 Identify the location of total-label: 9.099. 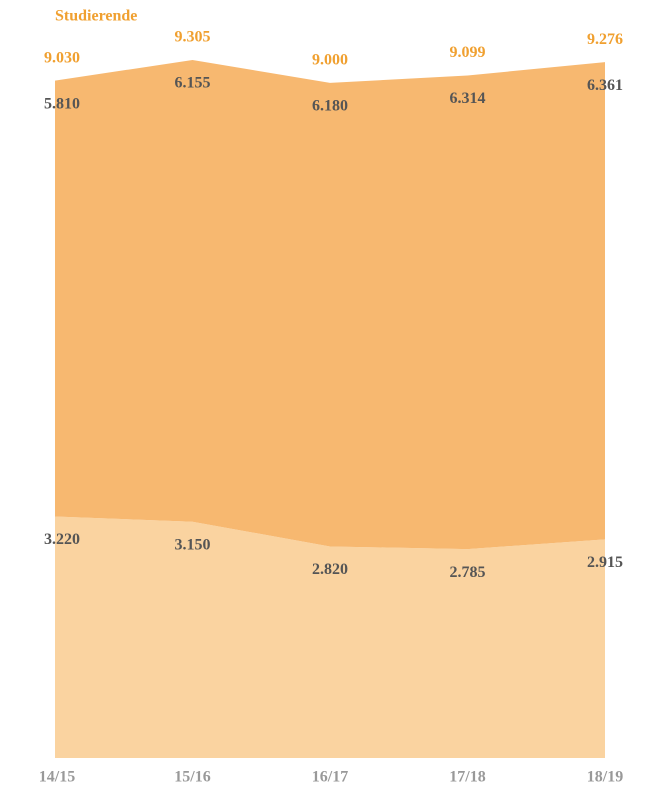
(468, 52).